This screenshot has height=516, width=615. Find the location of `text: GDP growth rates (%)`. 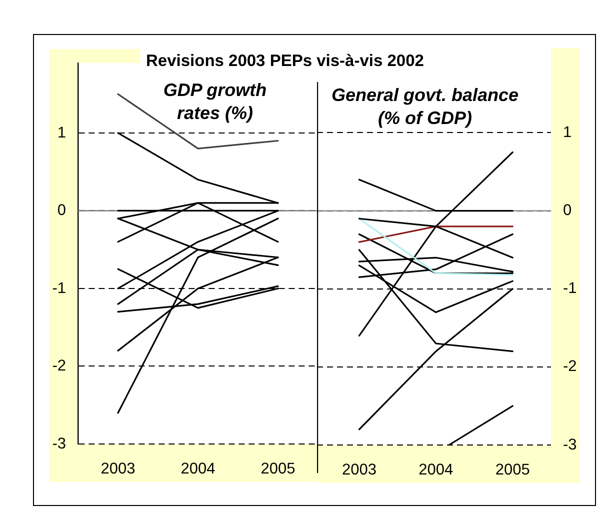

text: GDP growth rates (%) is located at coordinates (215, 102).